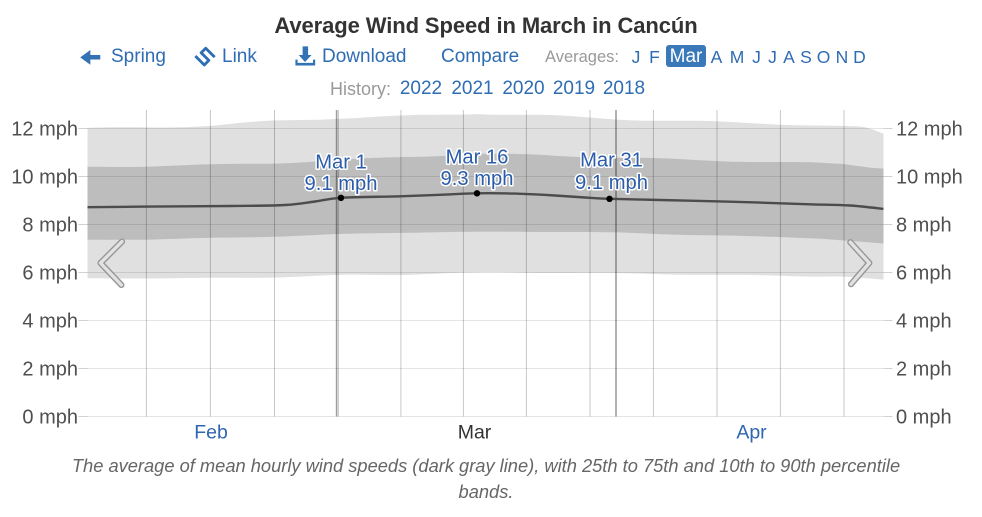 The height and width of the screenshot is (517, 982). Describe the element at coordinates (611, 161) in the screenshot. I see `svg-text: Mar 31` at that location.